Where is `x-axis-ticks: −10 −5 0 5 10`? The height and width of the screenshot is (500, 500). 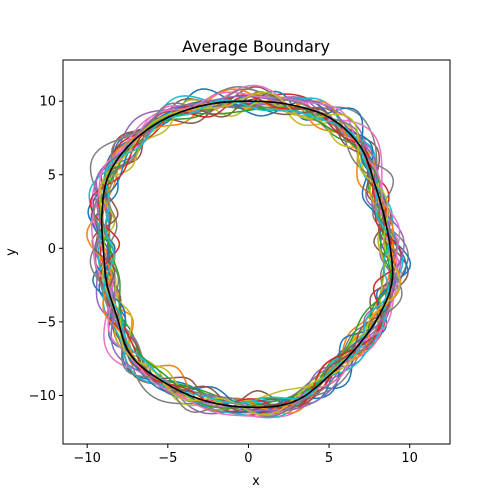
x-axis-ticks: −10 −5 0 5 10 is located at coordinates (245, 455).